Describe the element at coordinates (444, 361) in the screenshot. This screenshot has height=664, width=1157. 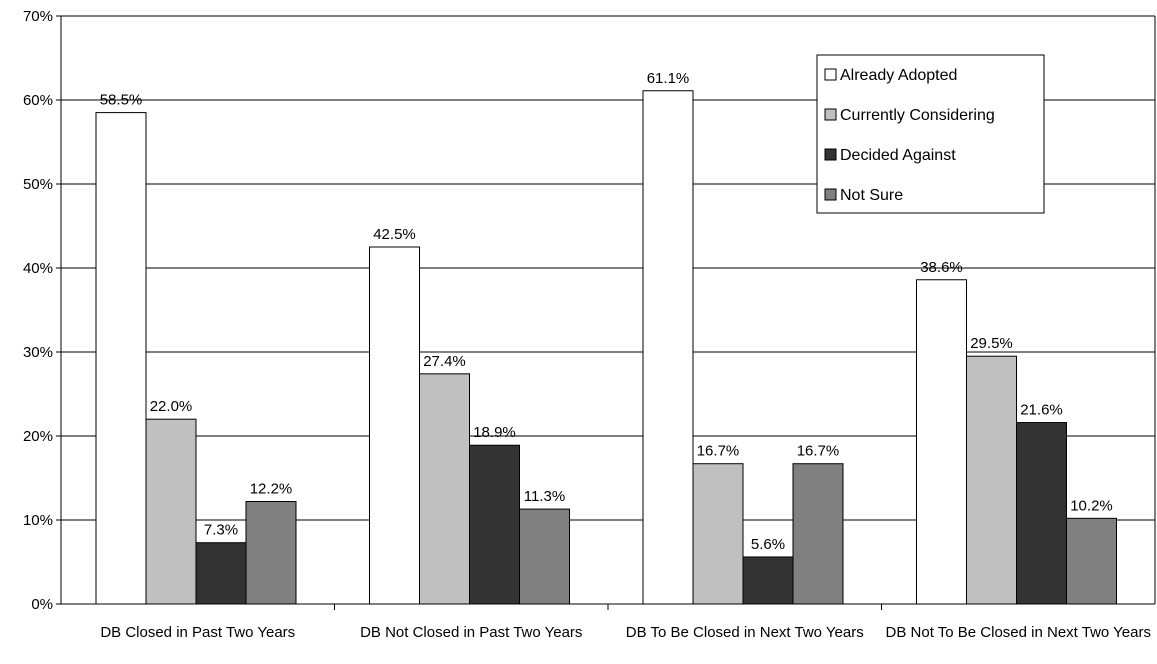
I see `data-label: 27.4%` at that location.